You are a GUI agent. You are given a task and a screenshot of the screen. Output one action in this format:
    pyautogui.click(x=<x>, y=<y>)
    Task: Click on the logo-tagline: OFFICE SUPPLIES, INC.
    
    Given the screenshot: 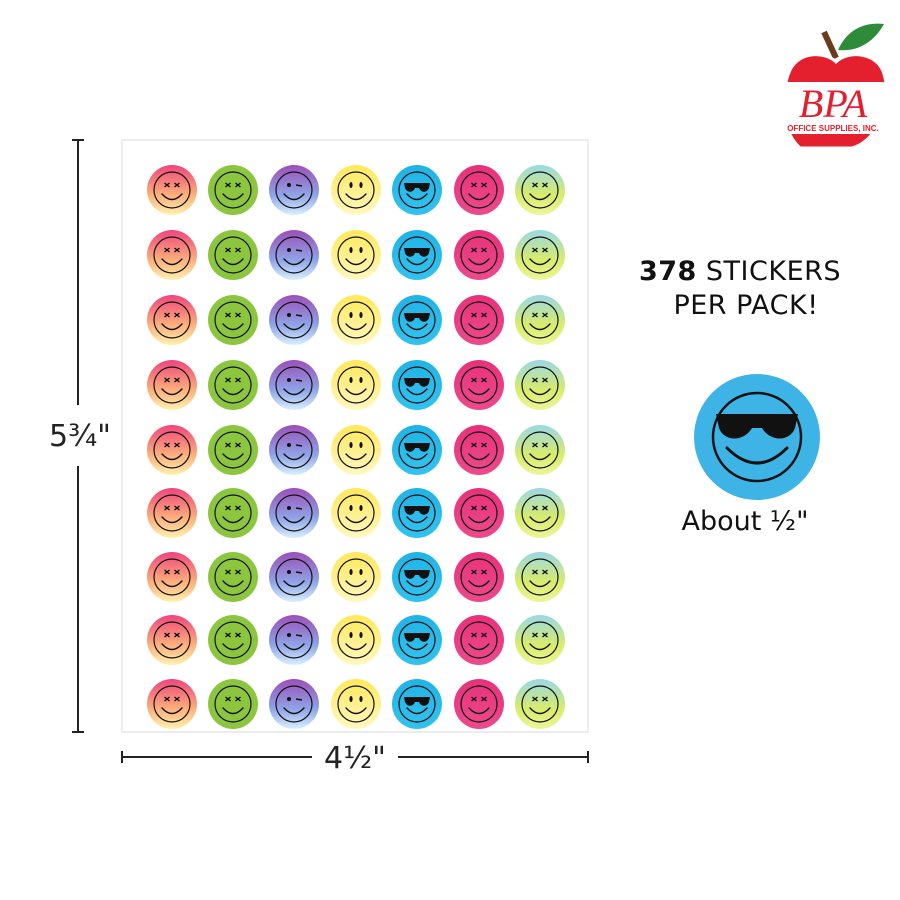 What is the action you would take?
    pyautogui.click(x=833, y=128)
    